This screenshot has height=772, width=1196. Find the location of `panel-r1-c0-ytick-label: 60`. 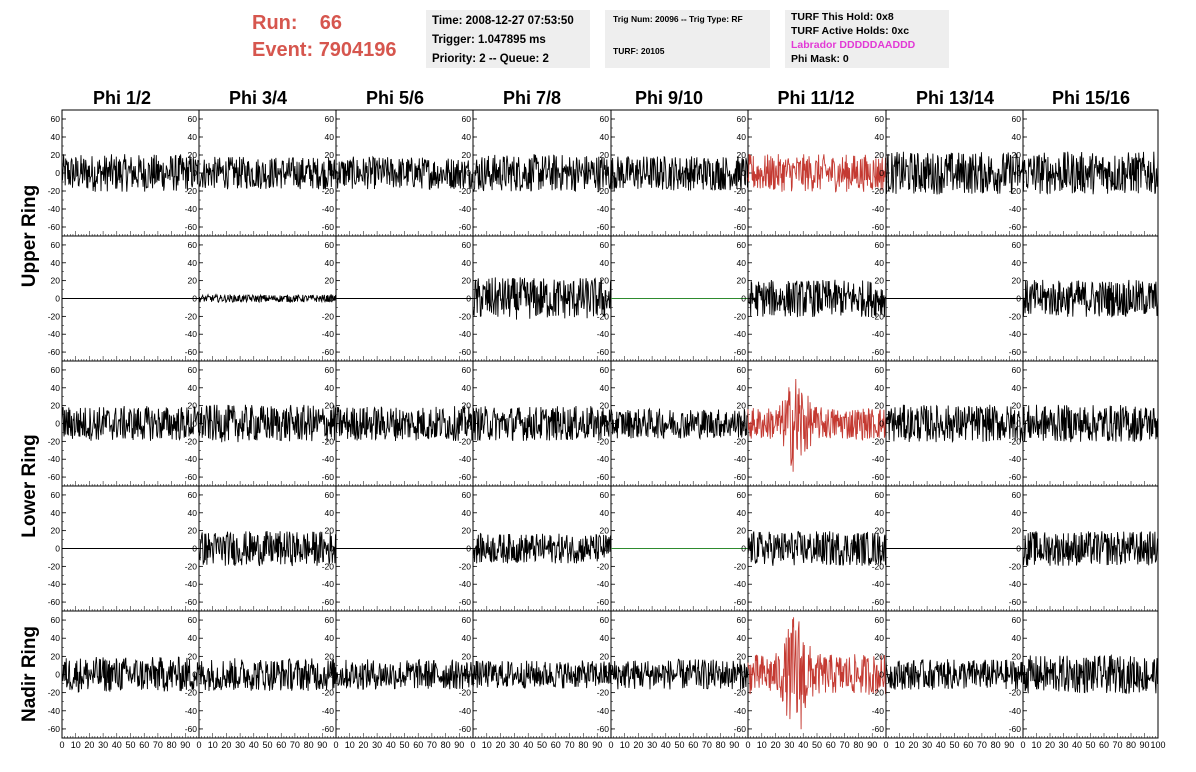

panel-r1-c0-ytick-label: 60 is located at coordinates (56, 245).